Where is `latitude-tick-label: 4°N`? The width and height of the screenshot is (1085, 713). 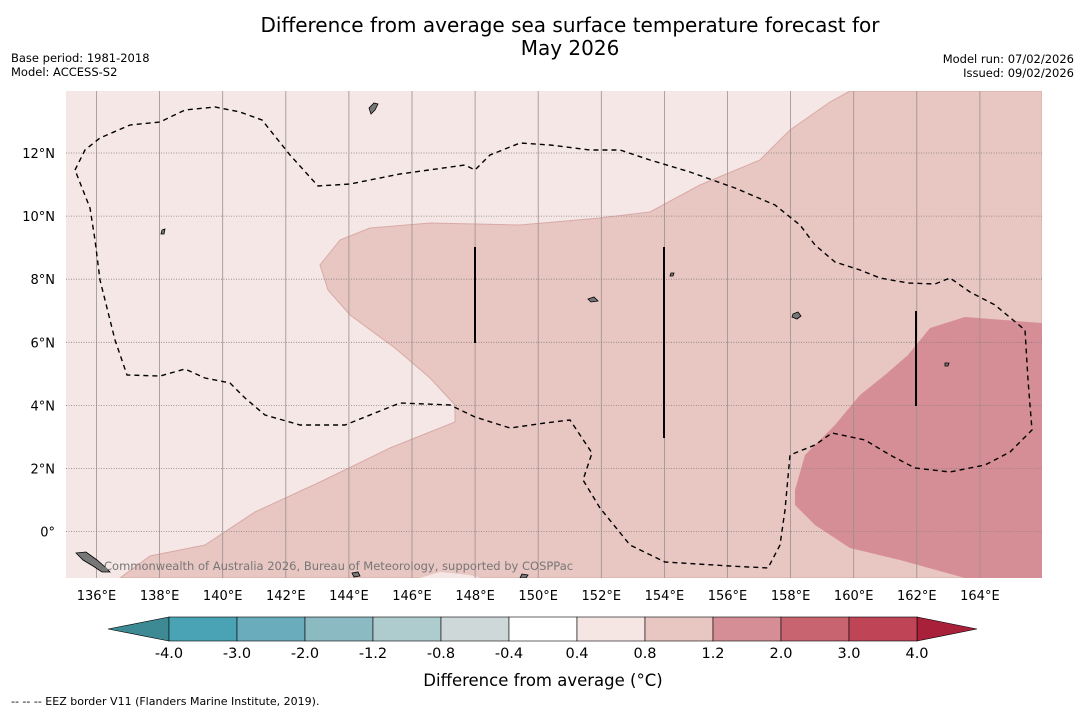
latitude-tick-label: 4°N is located at coordinates (43, 406).